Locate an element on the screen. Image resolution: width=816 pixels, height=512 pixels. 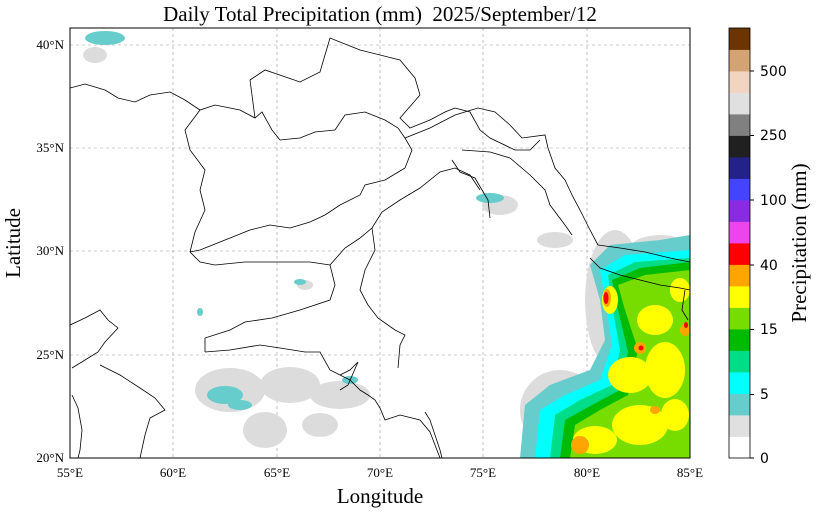
precip-red is located at coordinates (645, 321).